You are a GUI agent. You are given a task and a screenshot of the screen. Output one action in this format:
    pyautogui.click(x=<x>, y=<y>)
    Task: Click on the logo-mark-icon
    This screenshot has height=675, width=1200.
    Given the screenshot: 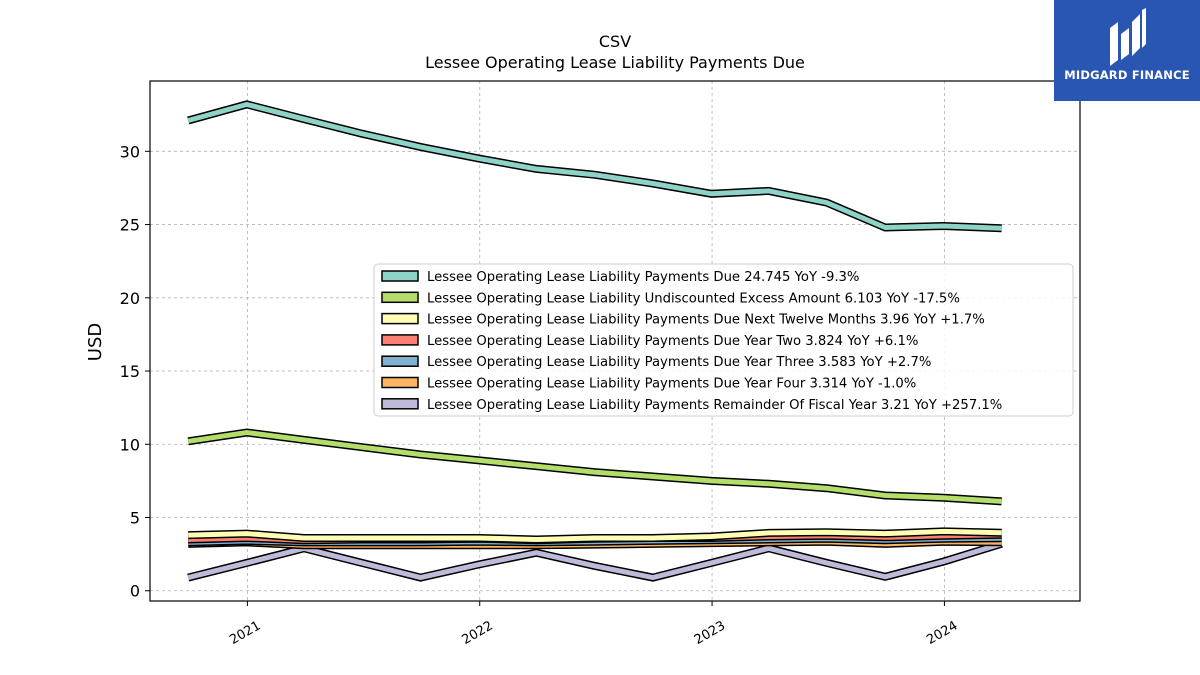 What is the action you would take?
    pyautogui.click(x=1128, y=37)
    